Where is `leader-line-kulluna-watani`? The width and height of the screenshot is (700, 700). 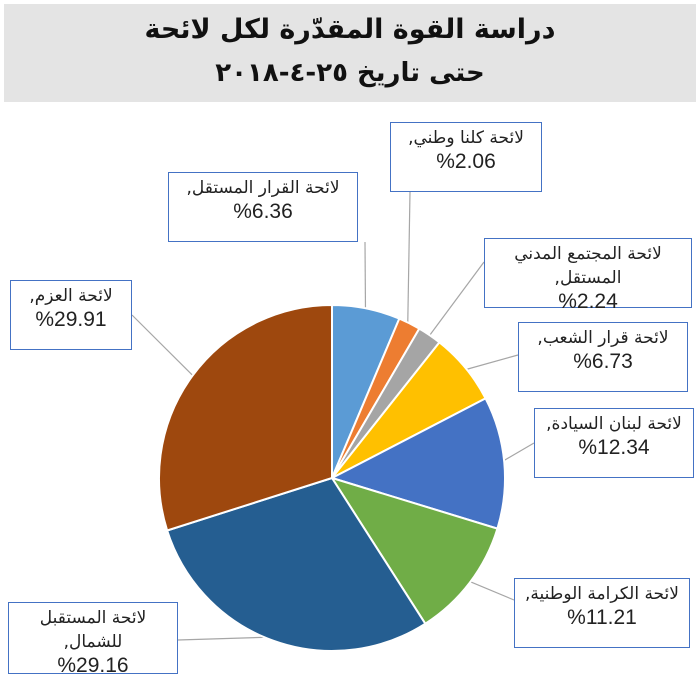
leader-line-kulluna-watani is located at coordinates (409, 259).